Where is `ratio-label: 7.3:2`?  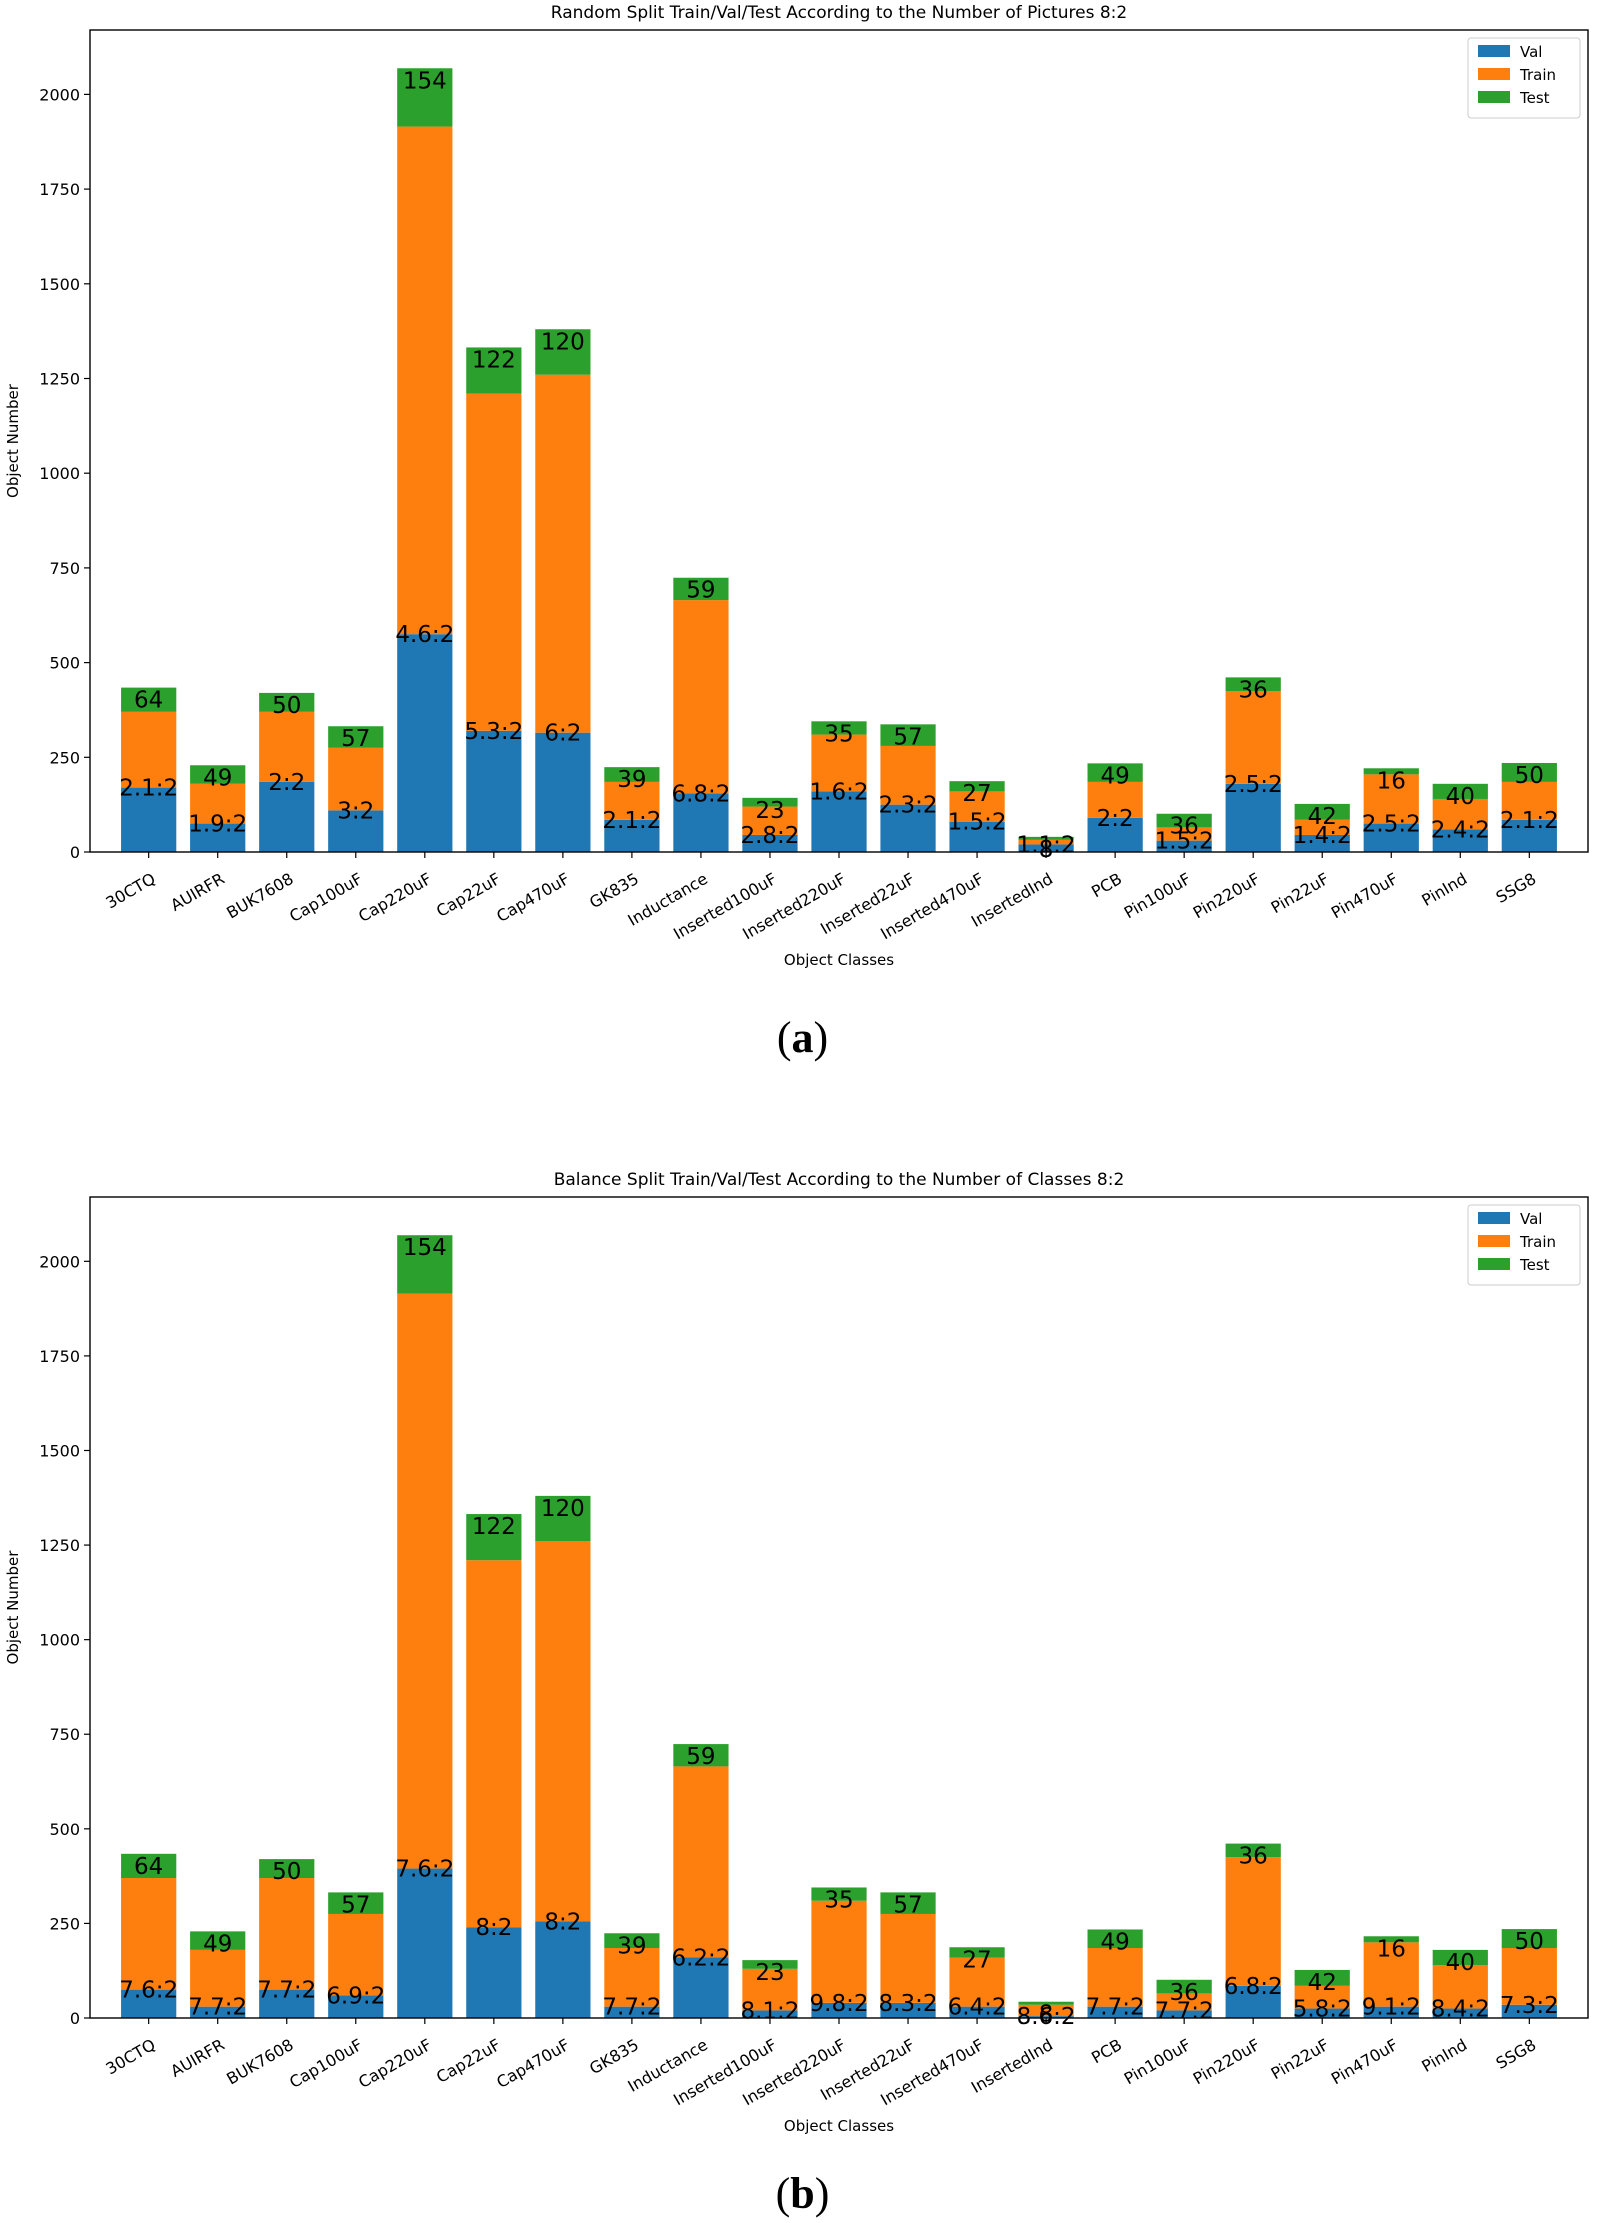
ratio-label: 7.3:2 is located at coordinates (1529, 2006).